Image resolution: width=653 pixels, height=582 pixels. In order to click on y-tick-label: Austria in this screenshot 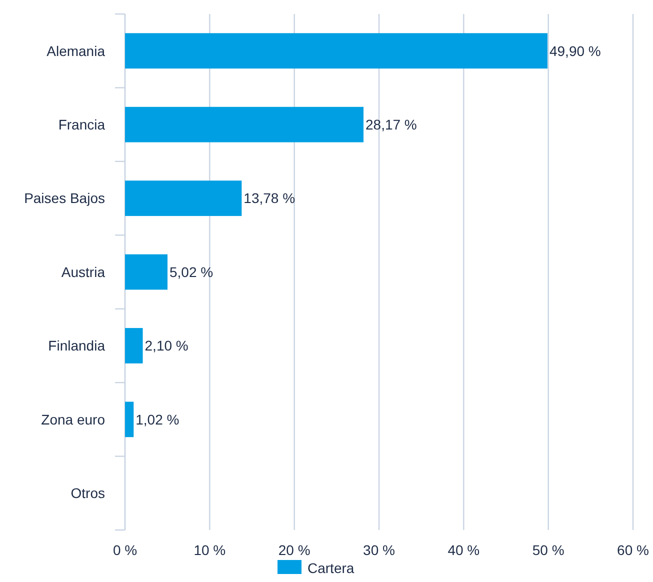, I will do `click(83, 272)`.